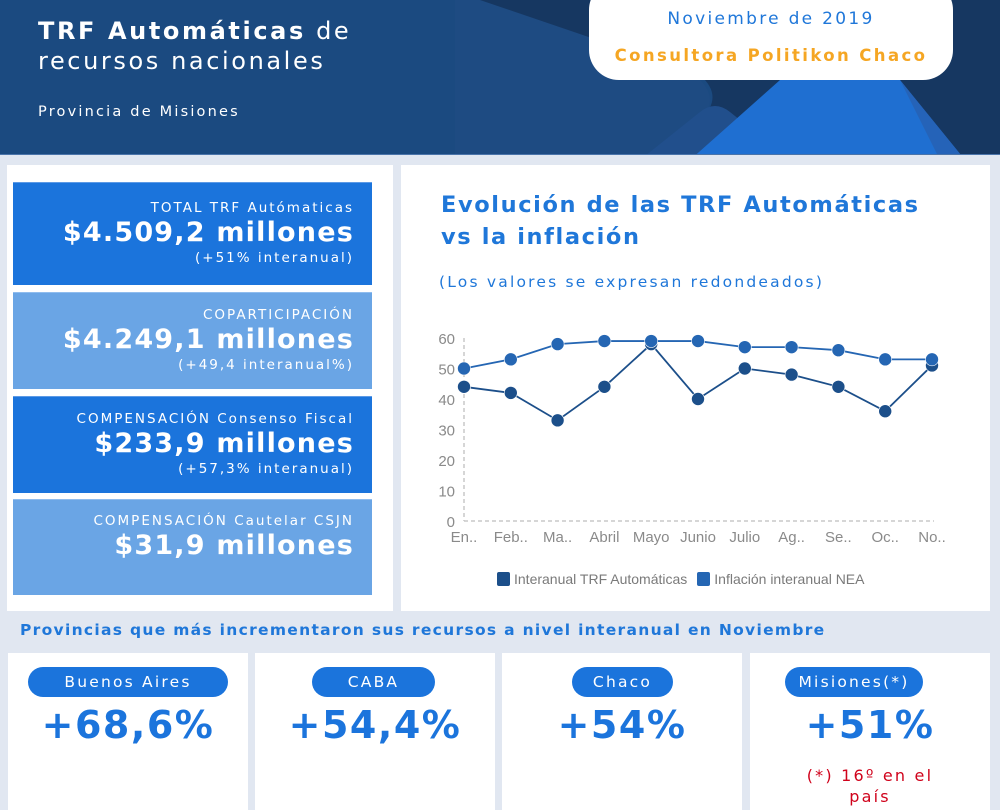  What do you see at coordinates (744, 537) in the screenshot?
I see `x-tick-label: Julio` at bounding box center [744, 537].